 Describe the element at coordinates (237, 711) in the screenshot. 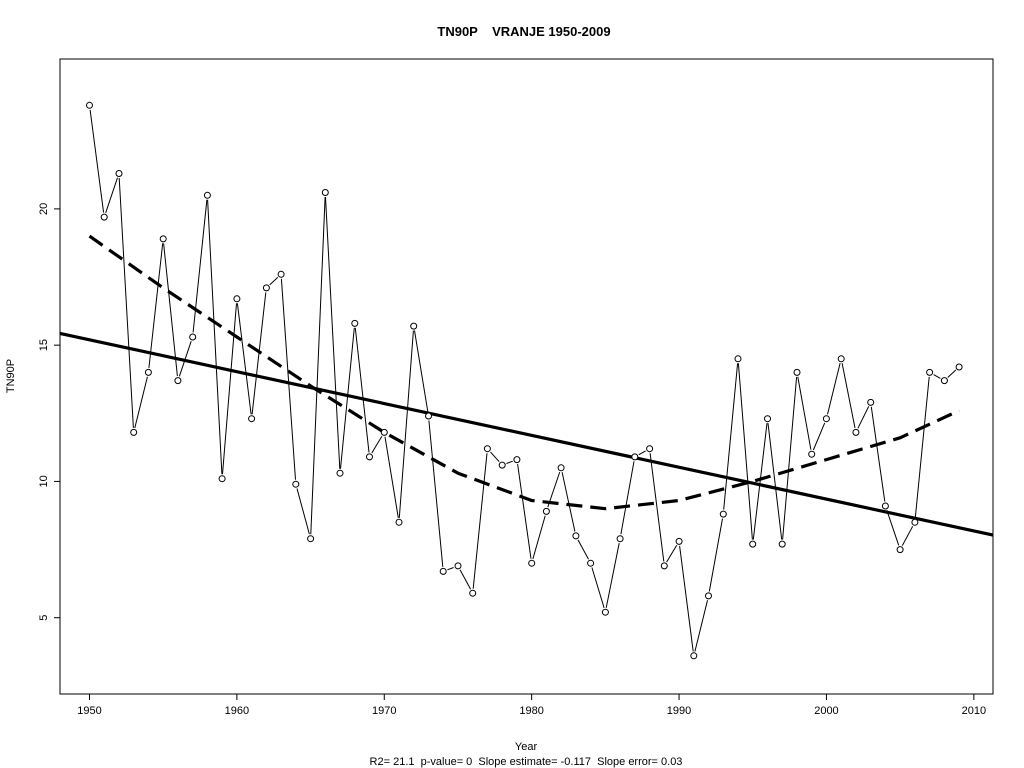

I see `x-tick-label: 1960` at that location.